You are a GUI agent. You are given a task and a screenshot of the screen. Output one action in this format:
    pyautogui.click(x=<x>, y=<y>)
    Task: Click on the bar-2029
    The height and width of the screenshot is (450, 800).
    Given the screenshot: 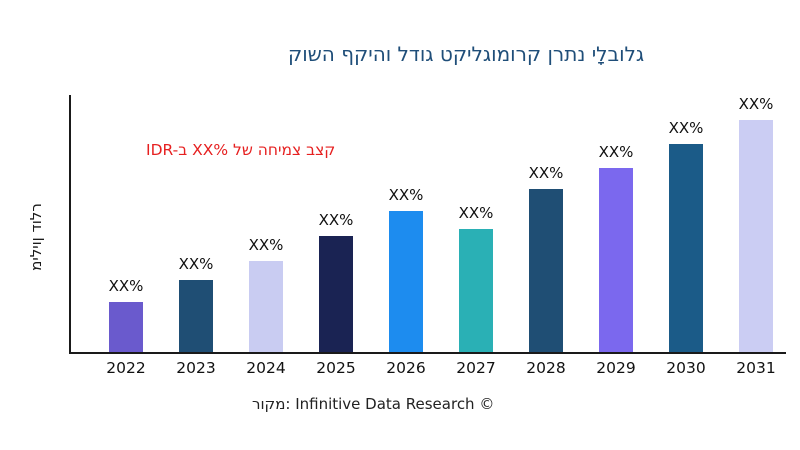 What is the action you would take?
    pyautogui.click(x=616, y=260)
    